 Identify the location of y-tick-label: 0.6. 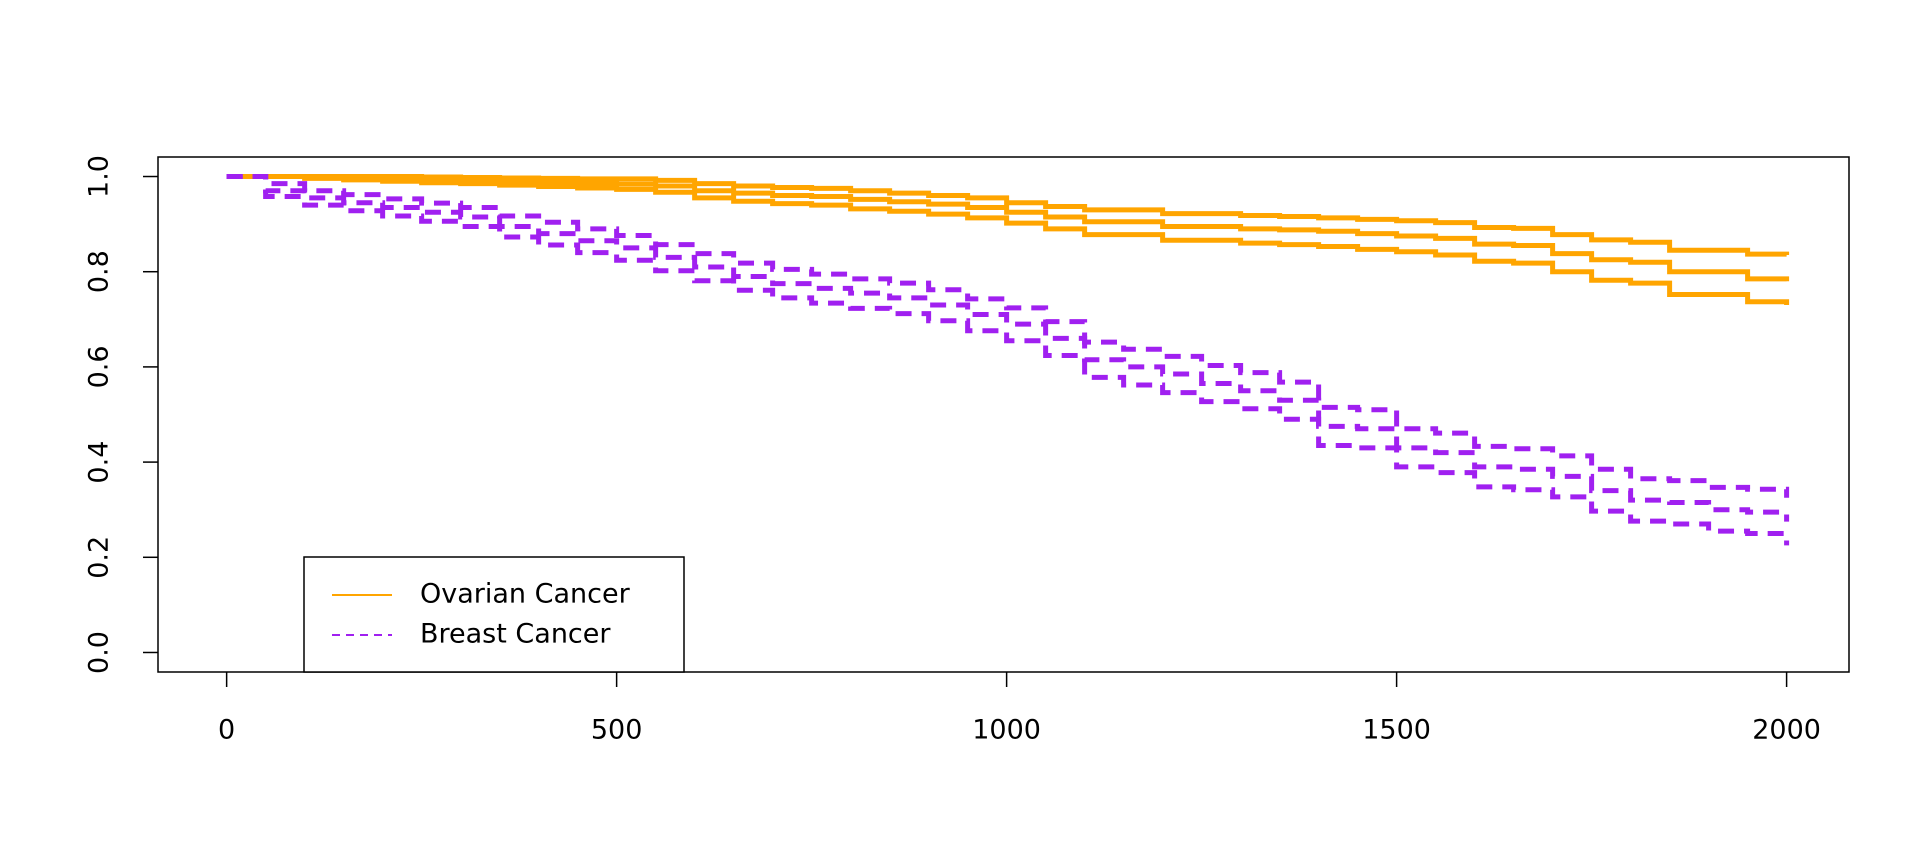
(99, 366).